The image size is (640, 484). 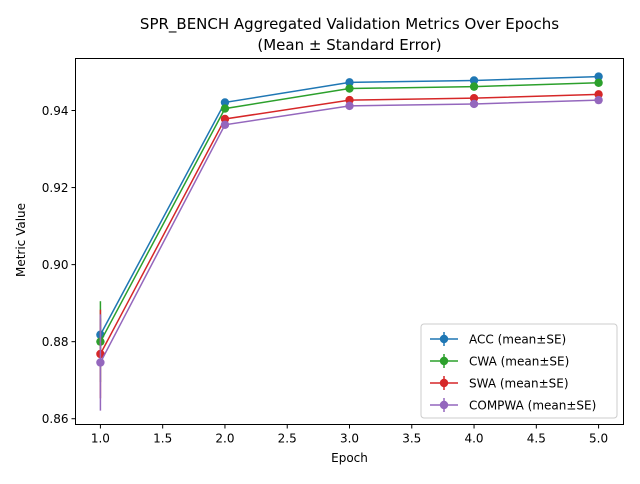 What do you see at coordinates (55, 419) in the screenshot?
I see `y-tick-label: 0.86` at bounding box center [55, 419].